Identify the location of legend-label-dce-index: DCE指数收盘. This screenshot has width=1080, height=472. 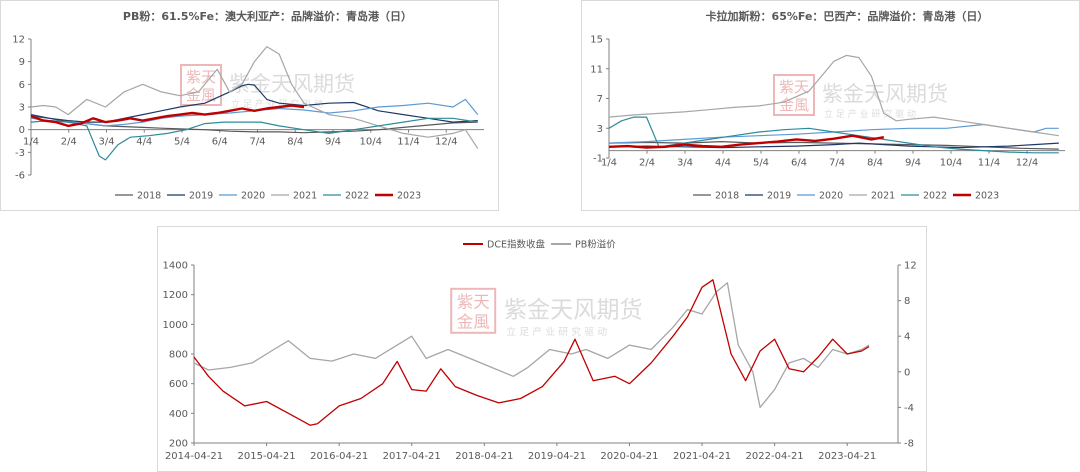
(516, 245).